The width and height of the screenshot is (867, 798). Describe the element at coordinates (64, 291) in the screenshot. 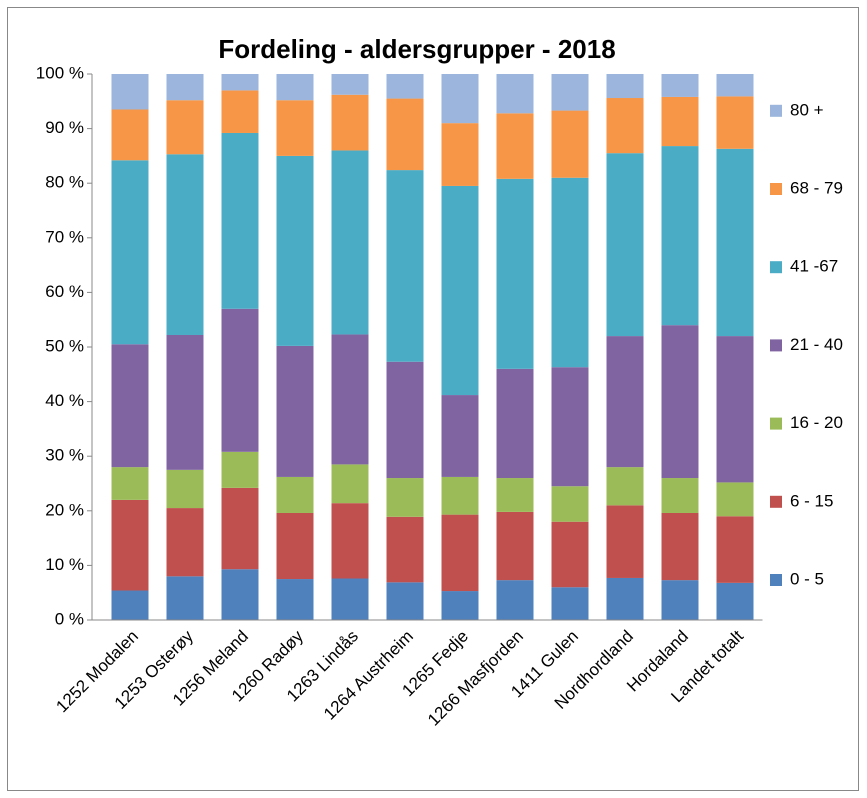

I see `y-tick-label: 60 %` at that location.